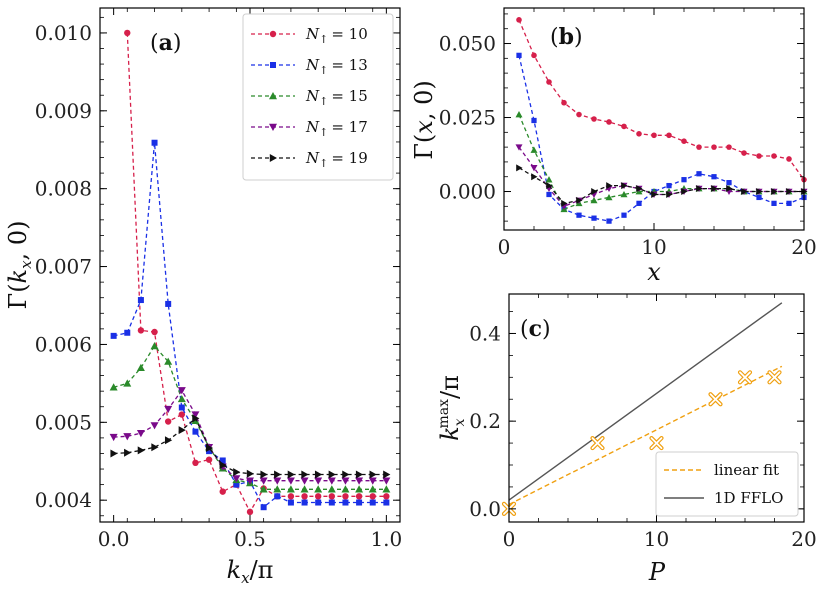  Describe the element at coordinates (386, 539) in the screenshot. I see `panel-a-xtick-label: 1.0` at that location.